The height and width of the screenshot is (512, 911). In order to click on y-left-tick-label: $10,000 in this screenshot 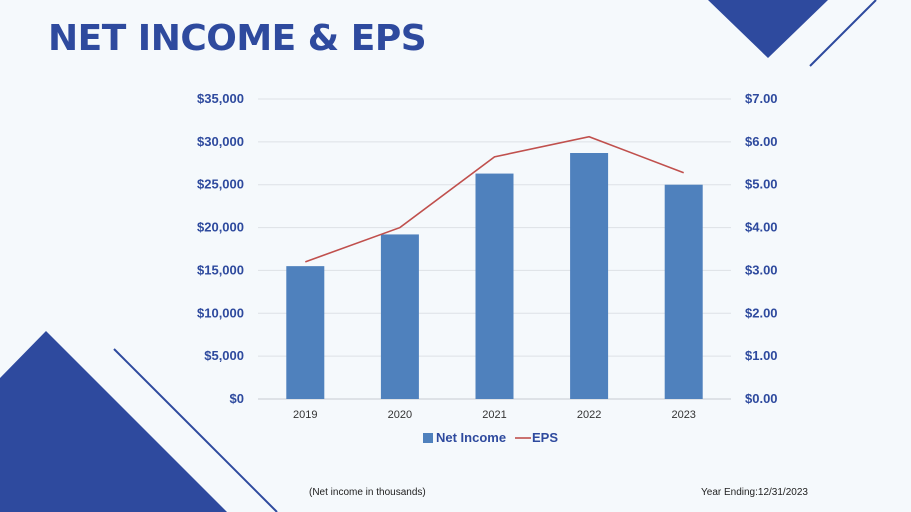, I will do `click(220, 312)`.